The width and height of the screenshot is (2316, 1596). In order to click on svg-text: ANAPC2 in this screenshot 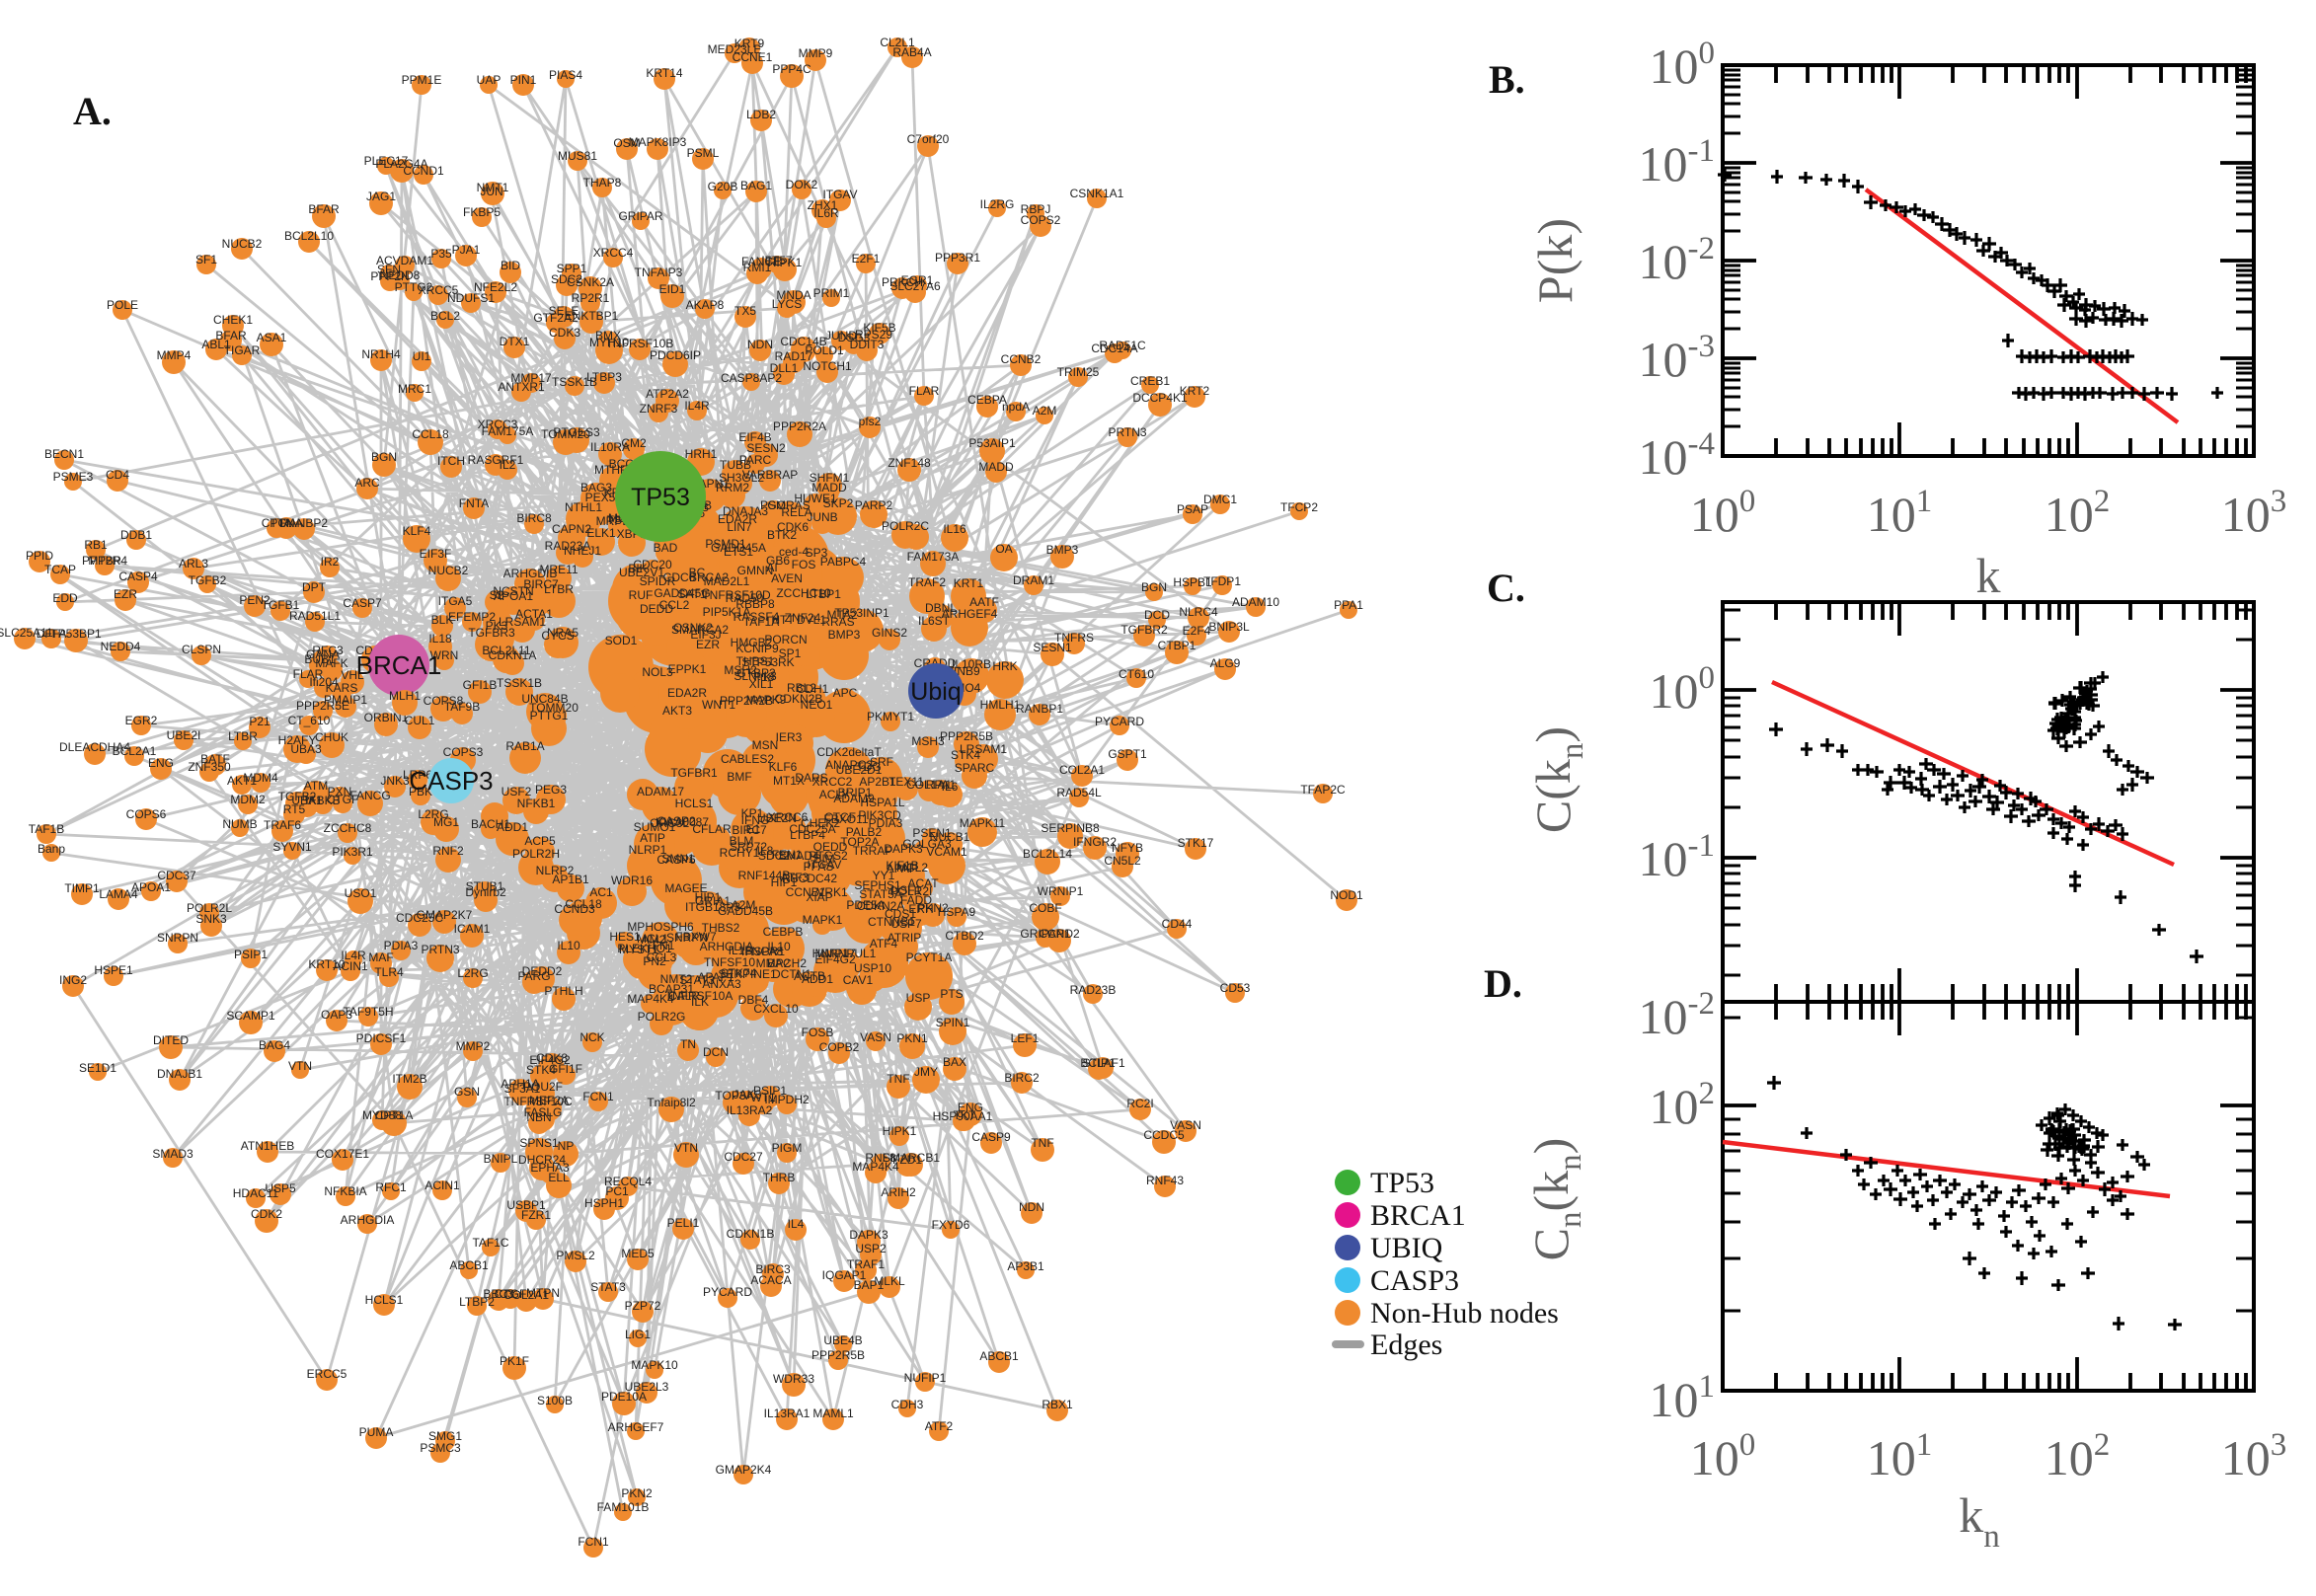, I will do `click(849, 765)`.